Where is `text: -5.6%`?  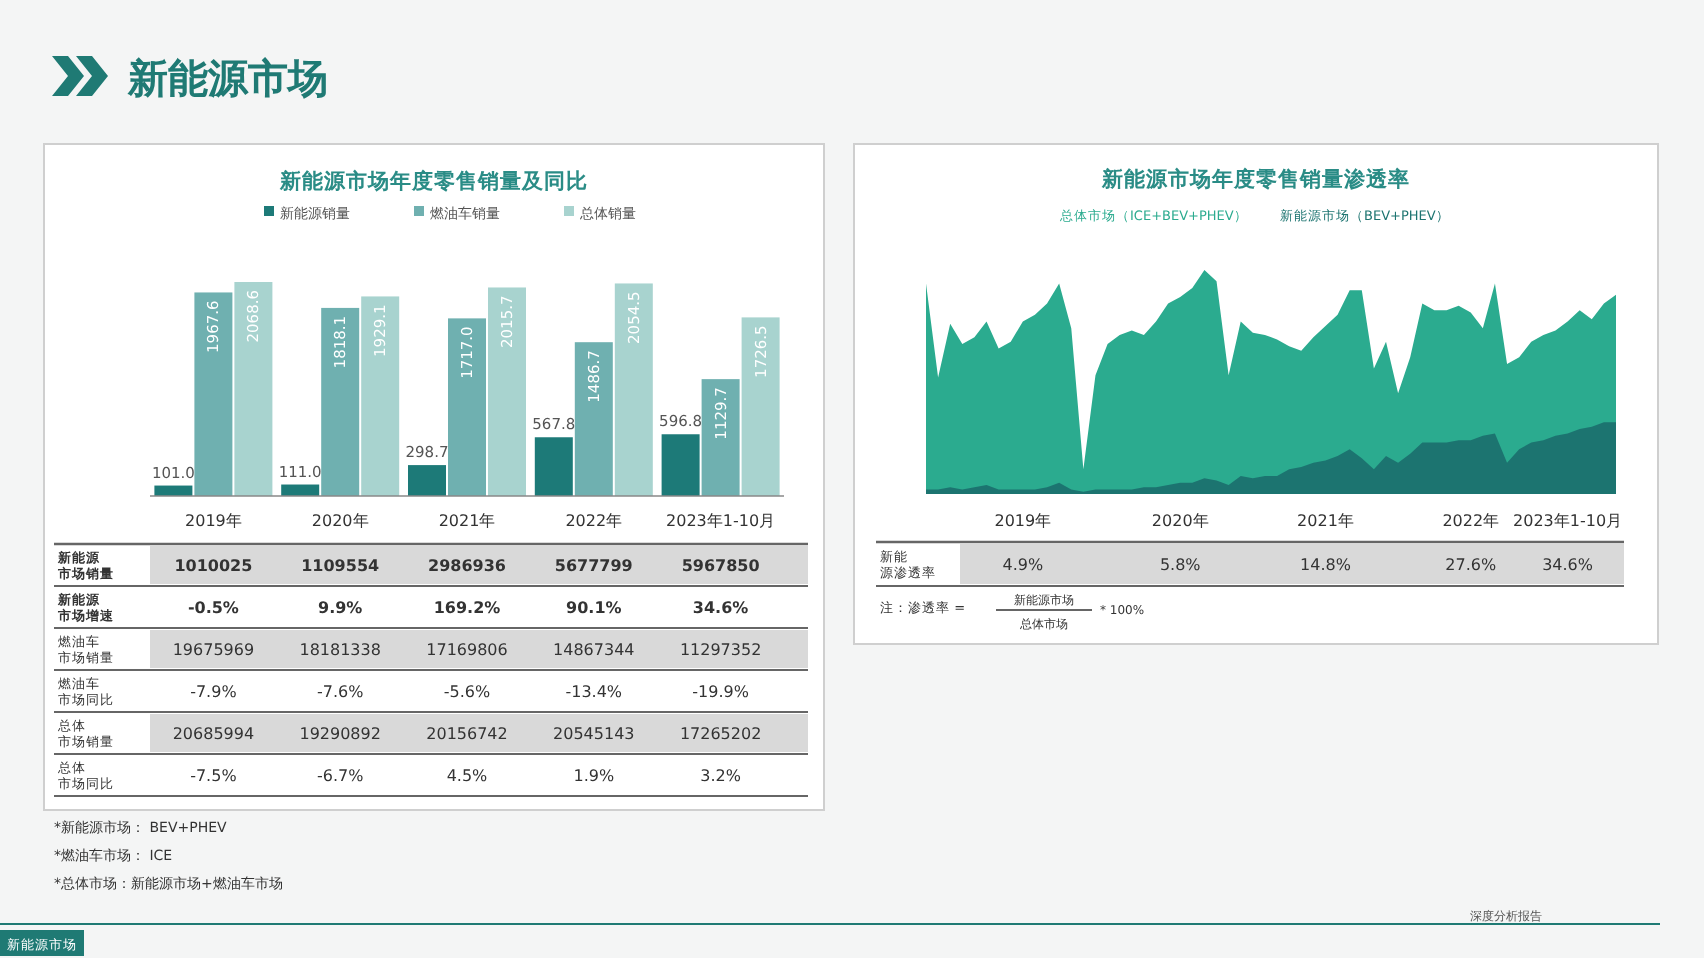
text: -5.6% is located at coordinates (467, 692).